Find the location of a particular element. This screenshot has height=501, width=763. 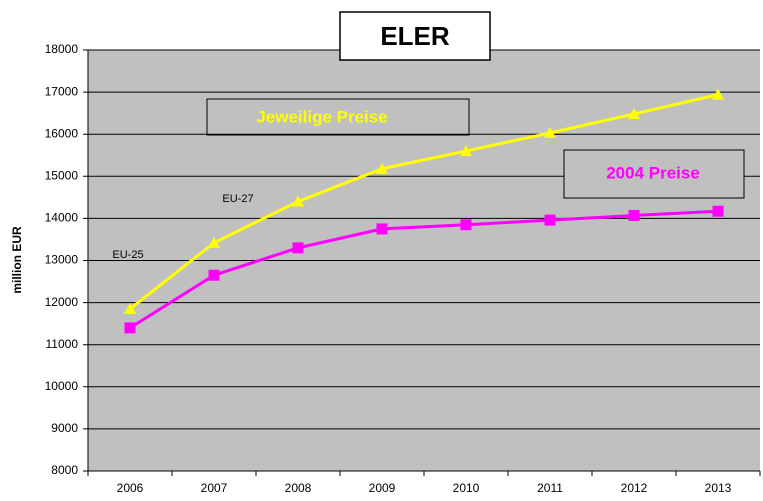

x-tick-label: 2006 is located at coordinates (130, 488).